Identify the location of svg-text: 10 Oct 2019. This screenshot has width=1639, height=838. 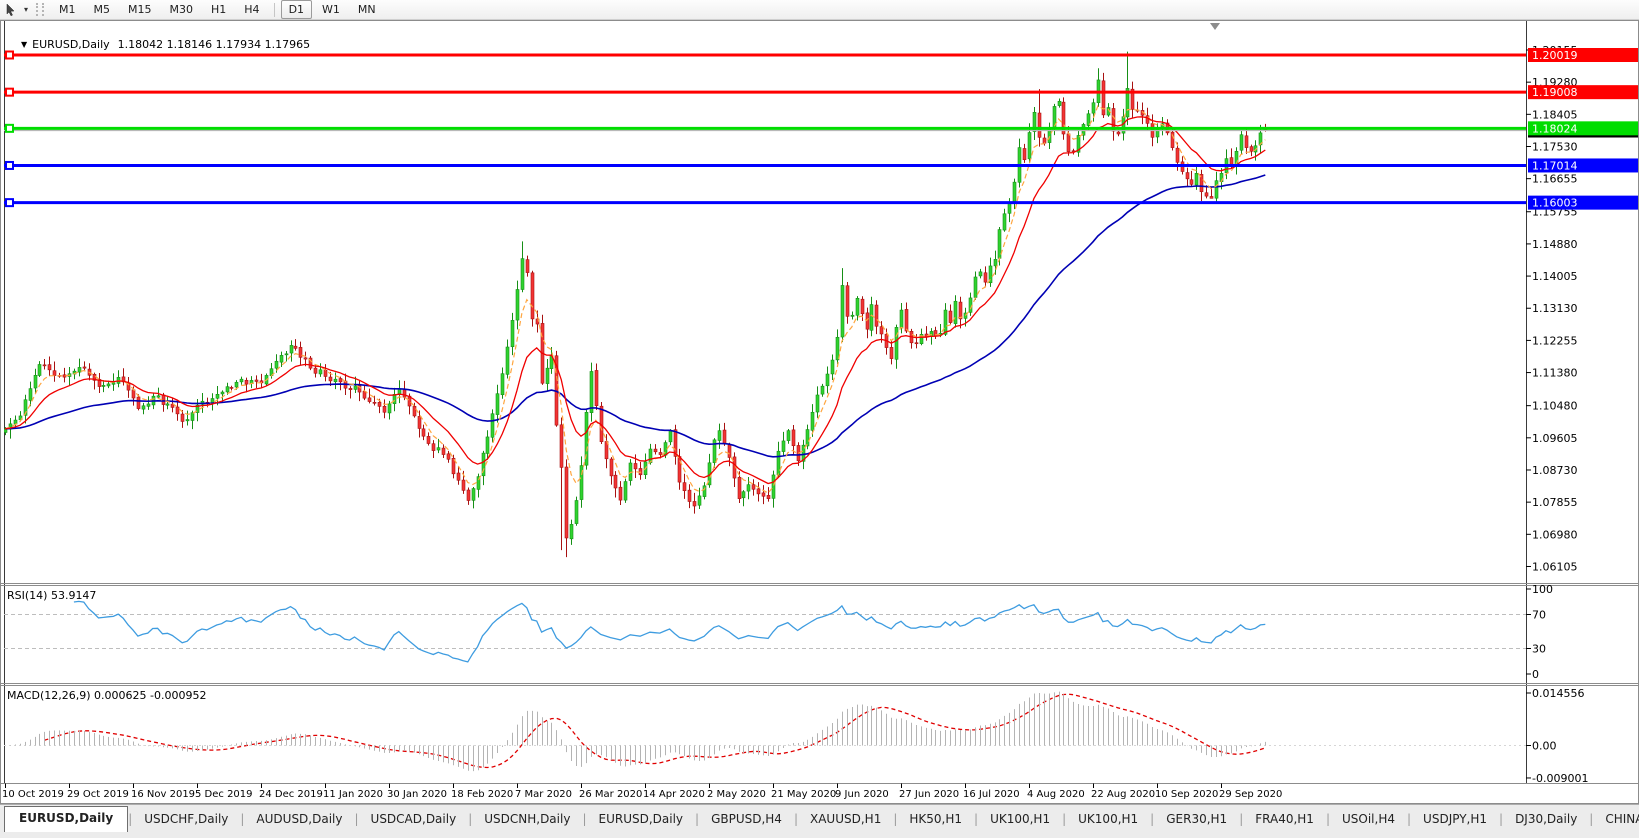
(33, 794).